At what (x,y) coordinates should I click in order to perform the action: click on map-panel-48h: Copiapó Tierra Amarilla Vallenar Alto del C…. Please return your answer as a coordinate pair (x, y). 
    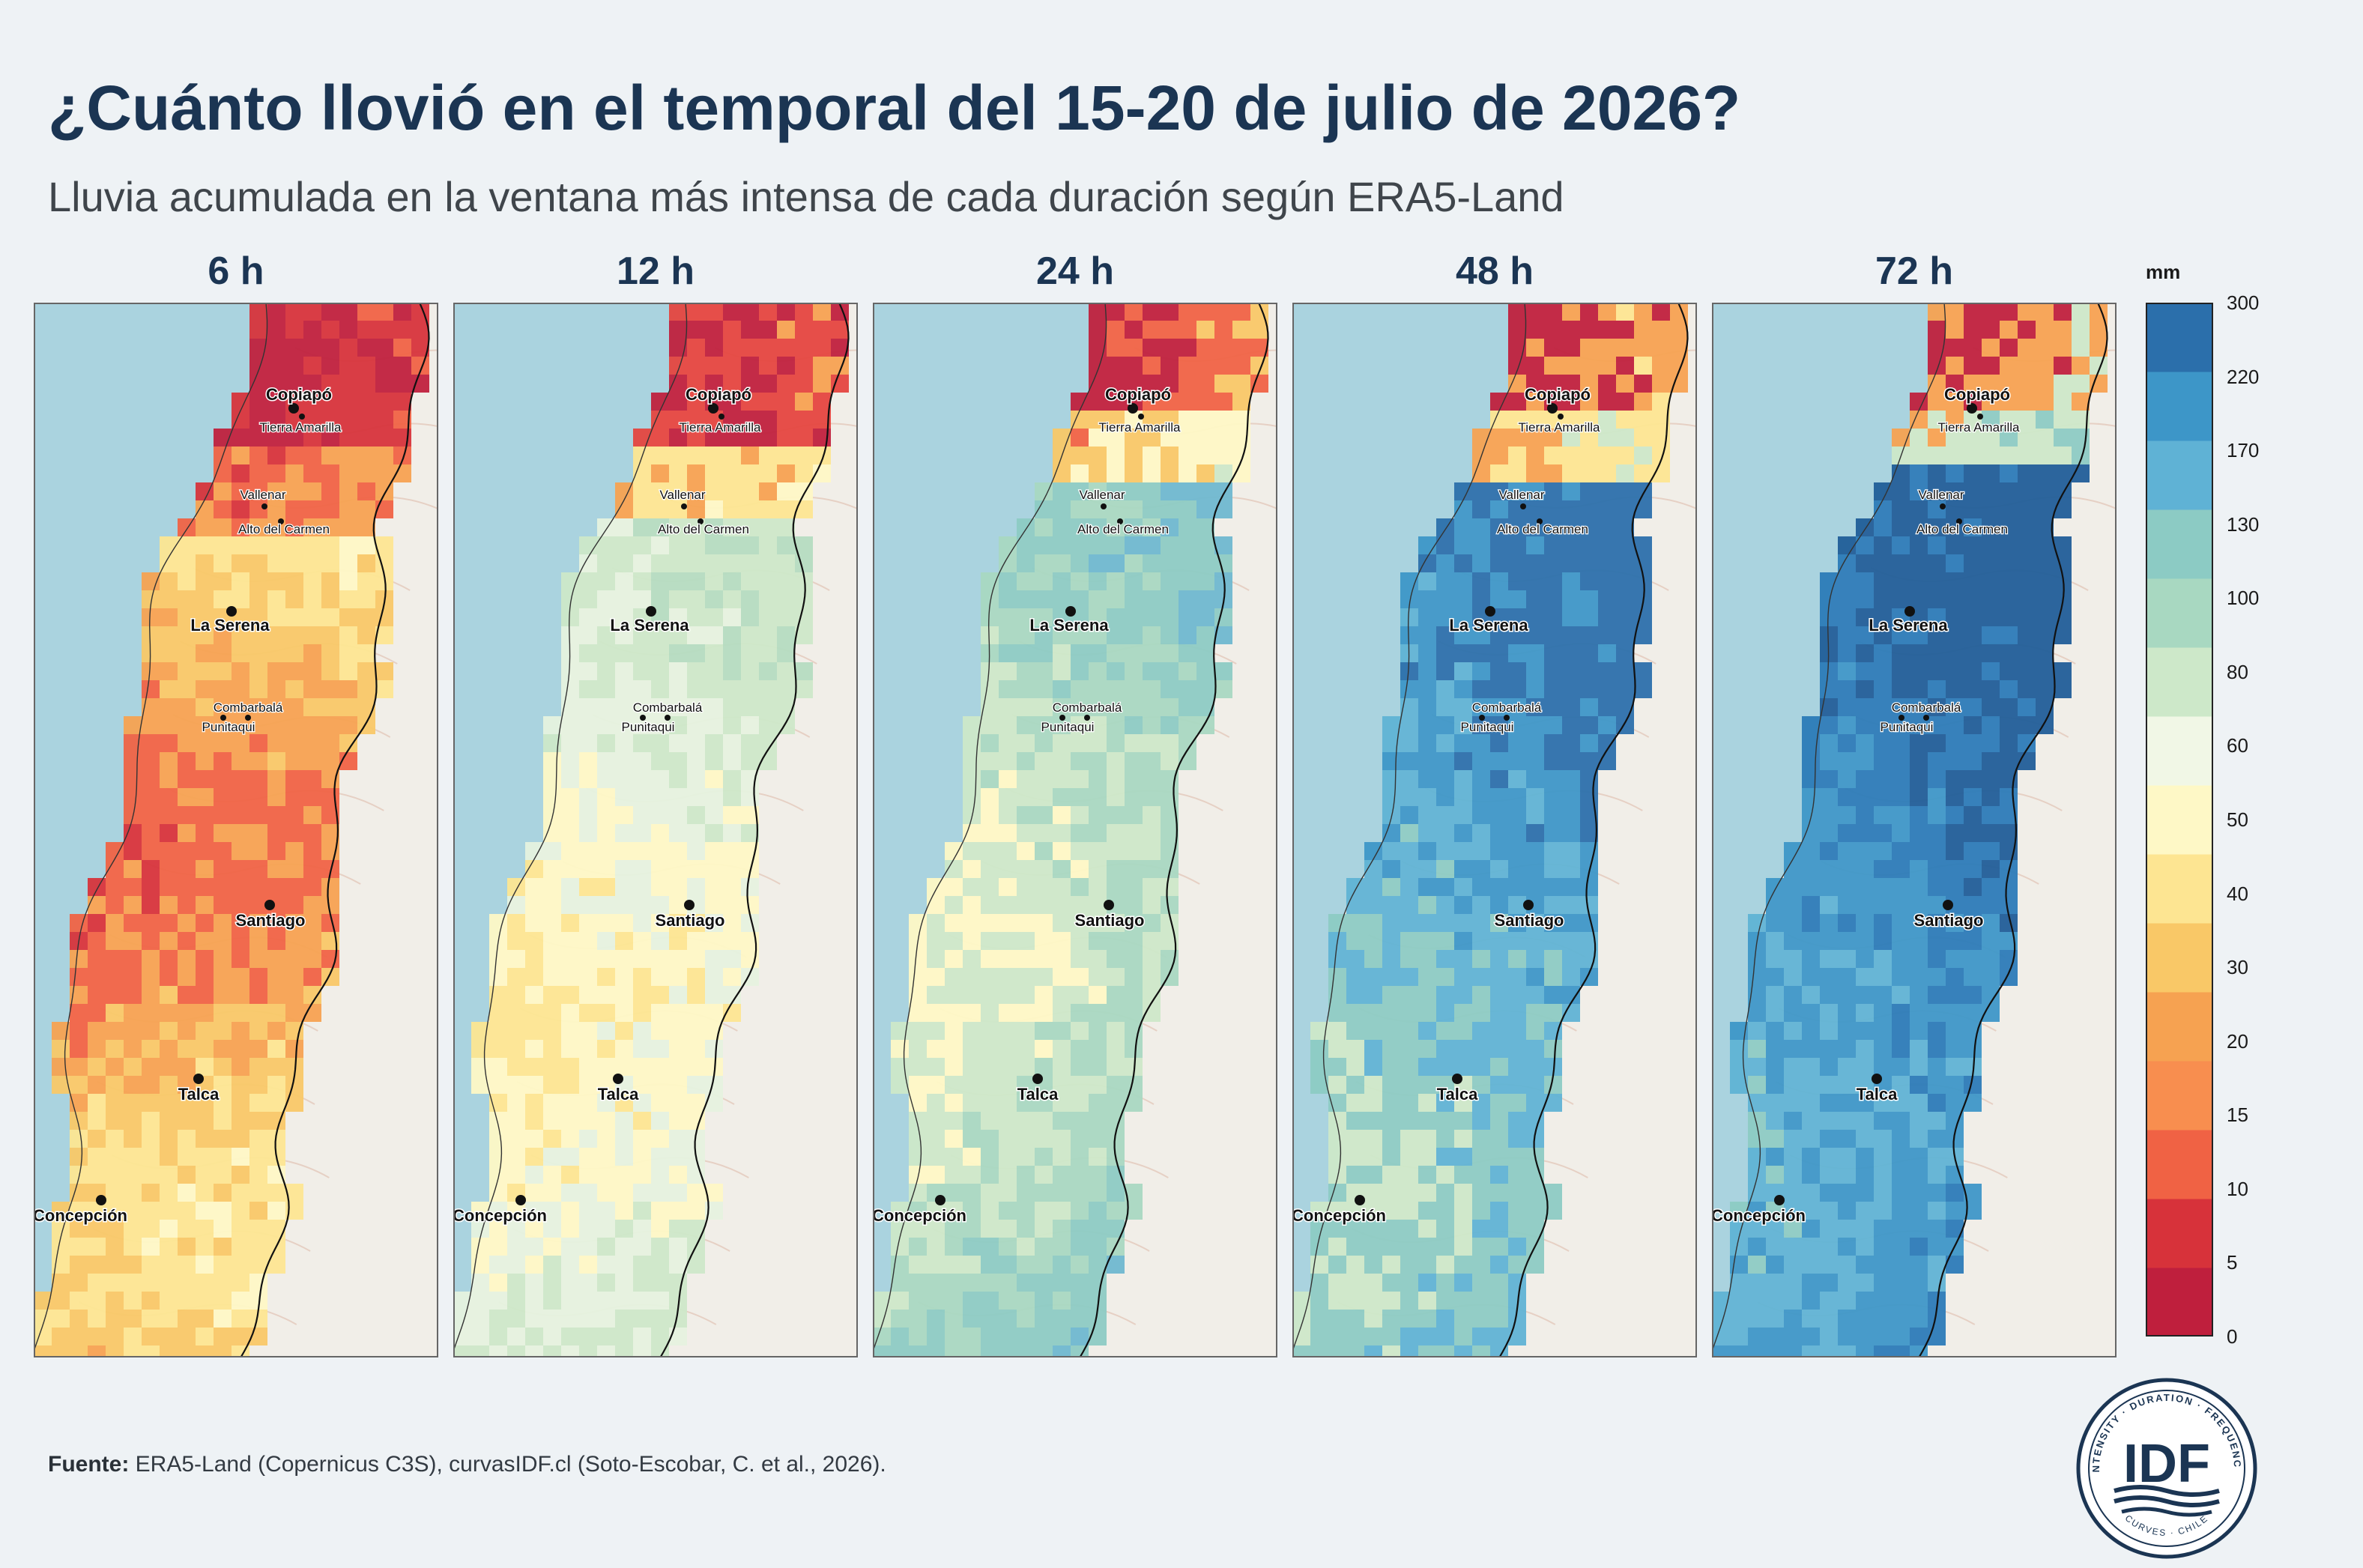
    Looking at the image, I should click on (1494, 830).